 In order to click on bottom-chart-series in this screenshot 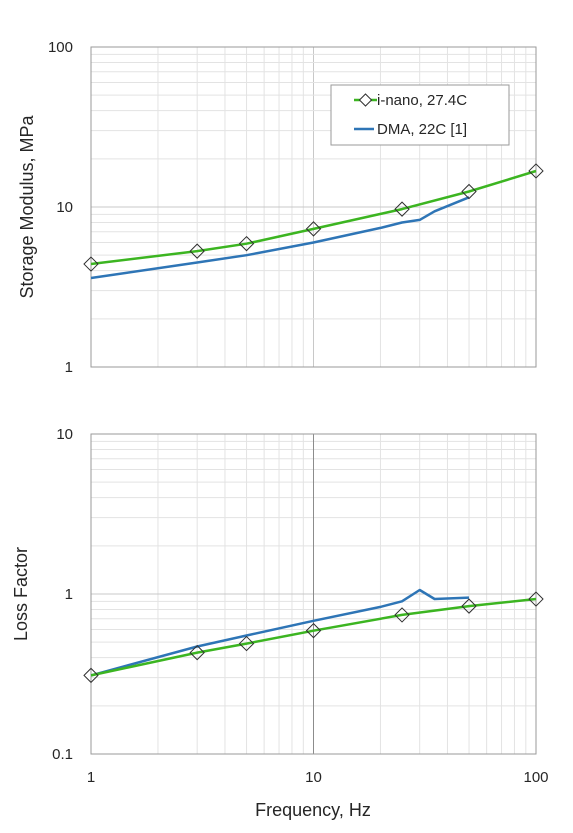, I will do `click(313, 636)`.